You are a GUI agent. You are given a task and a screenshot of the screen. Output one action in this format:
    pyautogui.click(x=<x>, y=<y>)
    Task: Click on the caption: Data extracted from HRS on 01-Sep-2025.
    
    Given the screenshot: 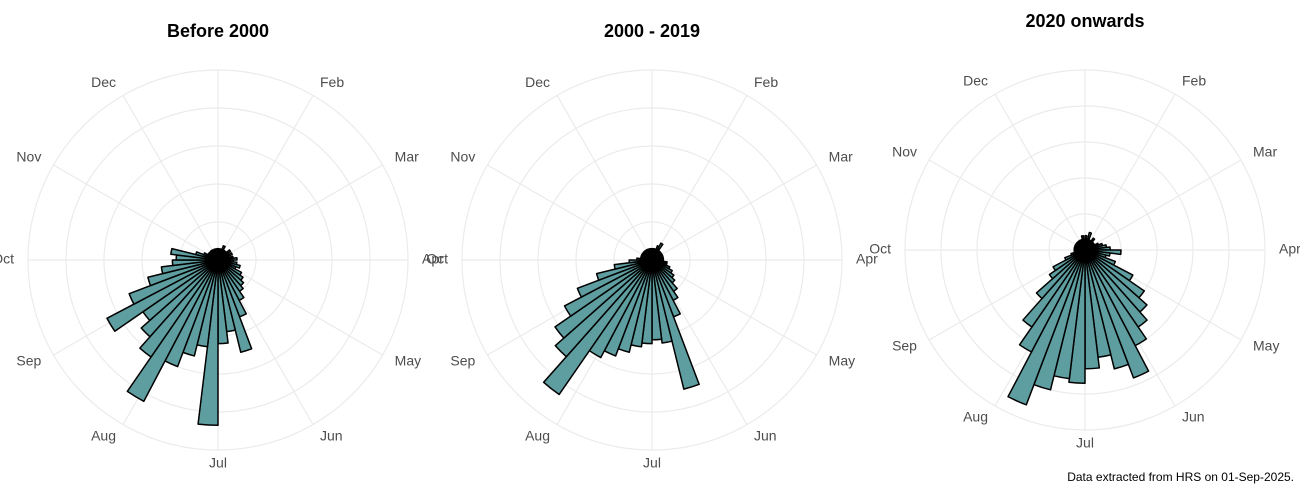 What is the action you would take?
    pyautogui.click(x=1180, y=477)
    